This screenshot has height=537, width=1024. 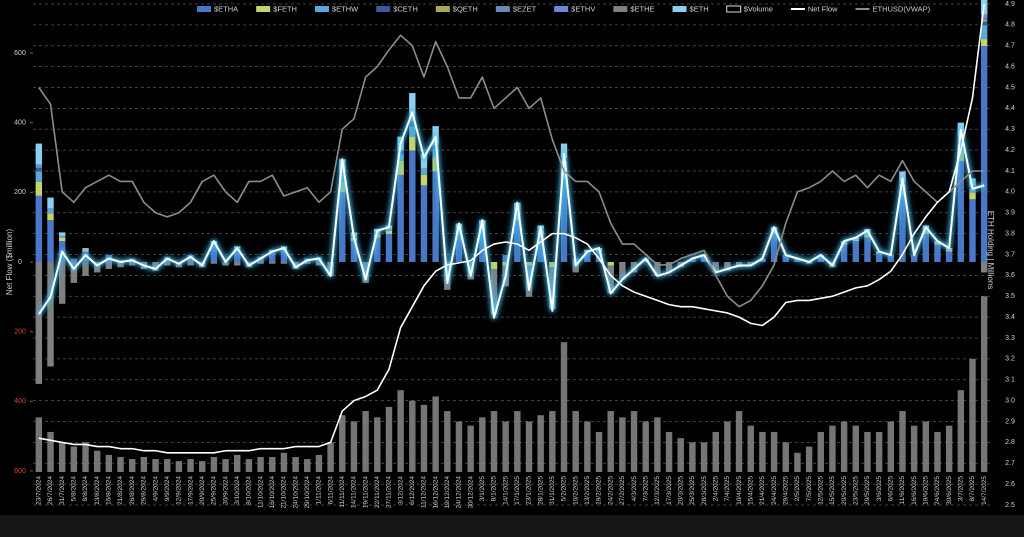 What do you see at coordinates (540, 490) in the screenshot?
I see `x-tick-label: 28/1/2025` at bounding box center [540, 490].